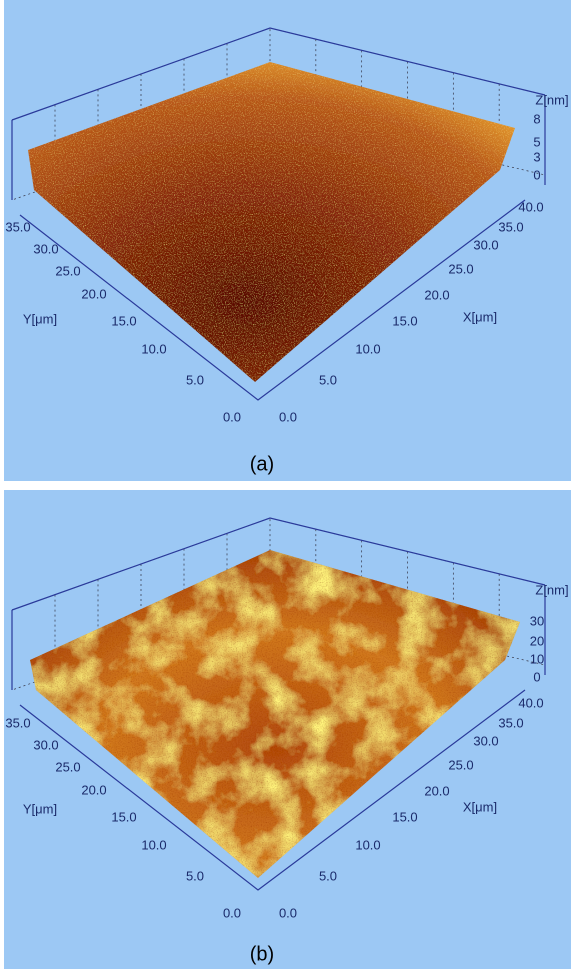  What do you see at coordinates (537, 658) in the screenshot?
I see `z-tick-label: 10` at bounding box center [537, 658].